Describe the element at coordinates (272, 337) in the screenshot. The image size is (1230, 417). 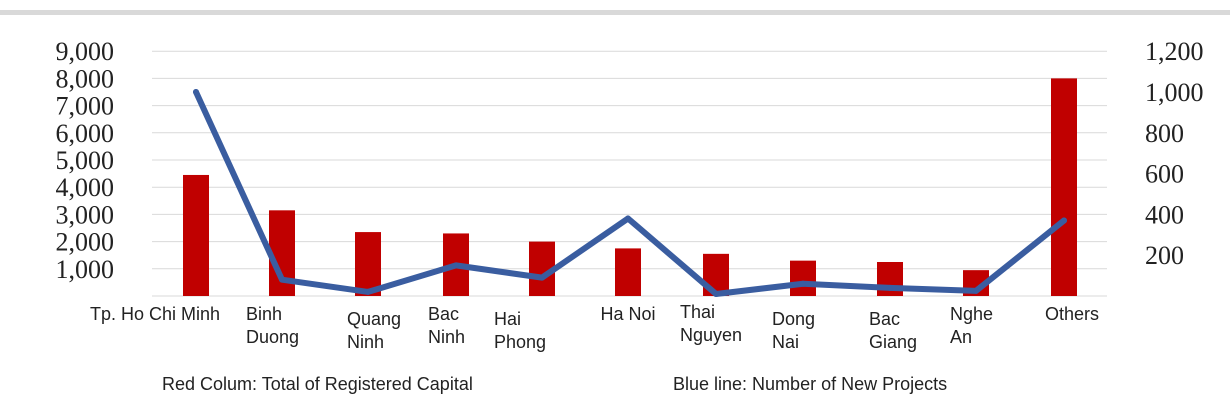
I see `category-label-line: Duong` at that location.